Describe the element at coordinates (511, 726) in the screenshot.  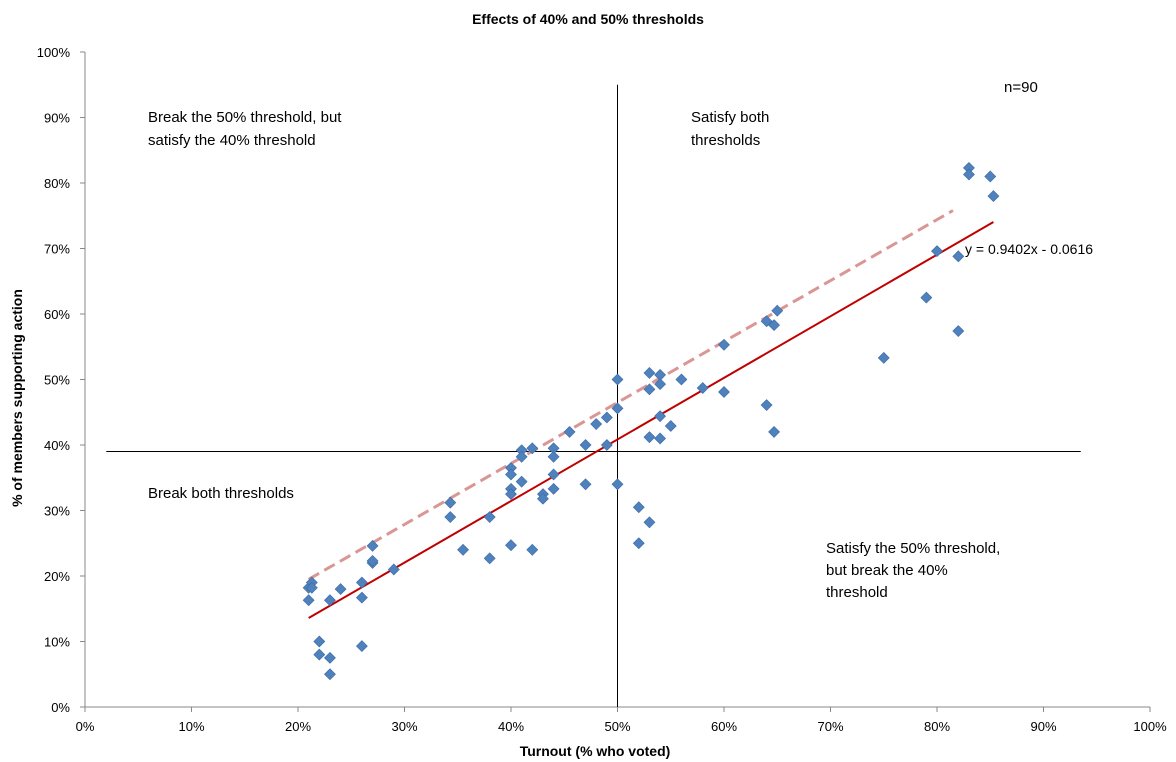
I see `x-tick-label: 40%` at that location.